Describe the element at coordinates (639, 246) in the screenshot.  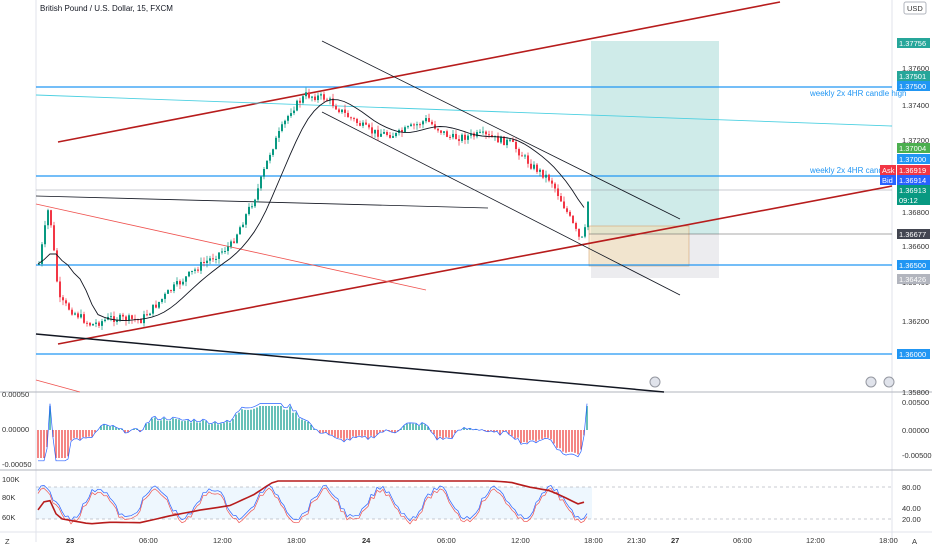
I see `range-box` at that location.